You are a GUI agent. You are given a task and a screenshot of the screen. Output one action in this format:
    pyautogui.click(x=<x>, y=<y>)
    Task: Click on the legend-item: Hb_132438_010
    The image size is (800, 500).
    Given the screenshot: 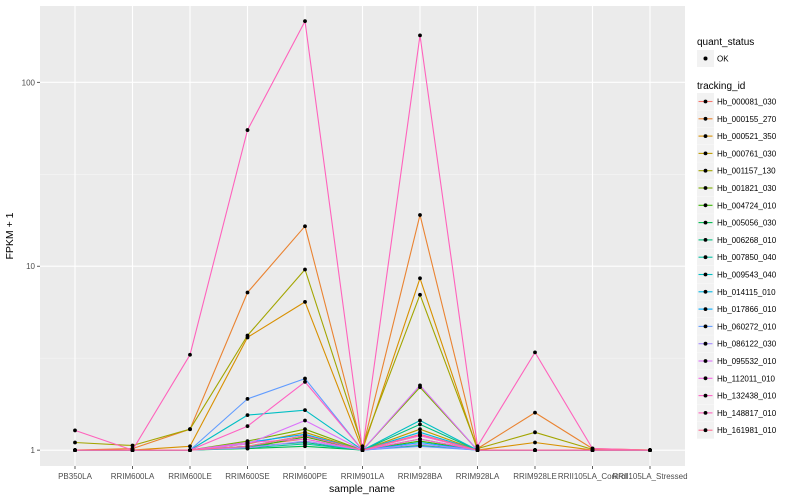 What is the action you would take?
    pyautogui.click(x=737, y=396)
    